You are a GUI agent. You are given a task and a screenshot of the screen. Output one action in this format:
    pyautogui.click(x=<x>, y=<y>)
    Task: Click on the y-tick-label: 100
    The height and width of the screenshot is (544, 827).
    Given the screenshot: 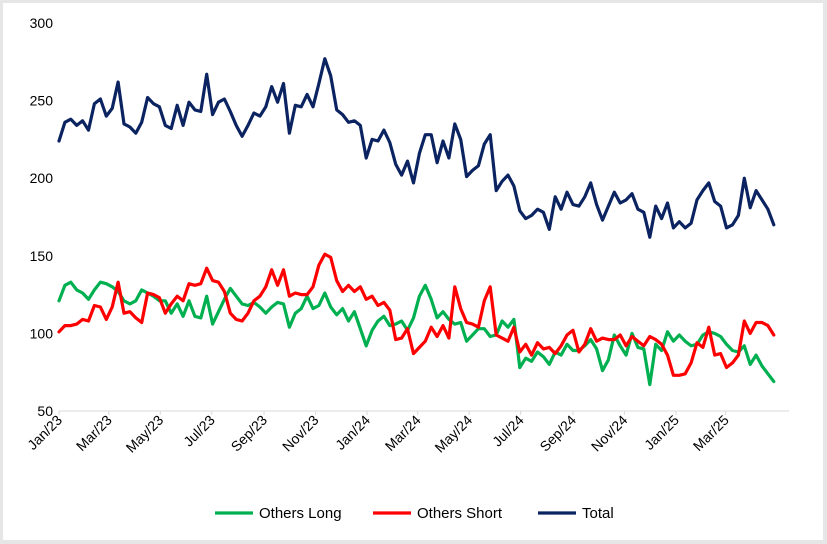 What is the action you would take?
    pyautogui.click(x=42, y=333)
    